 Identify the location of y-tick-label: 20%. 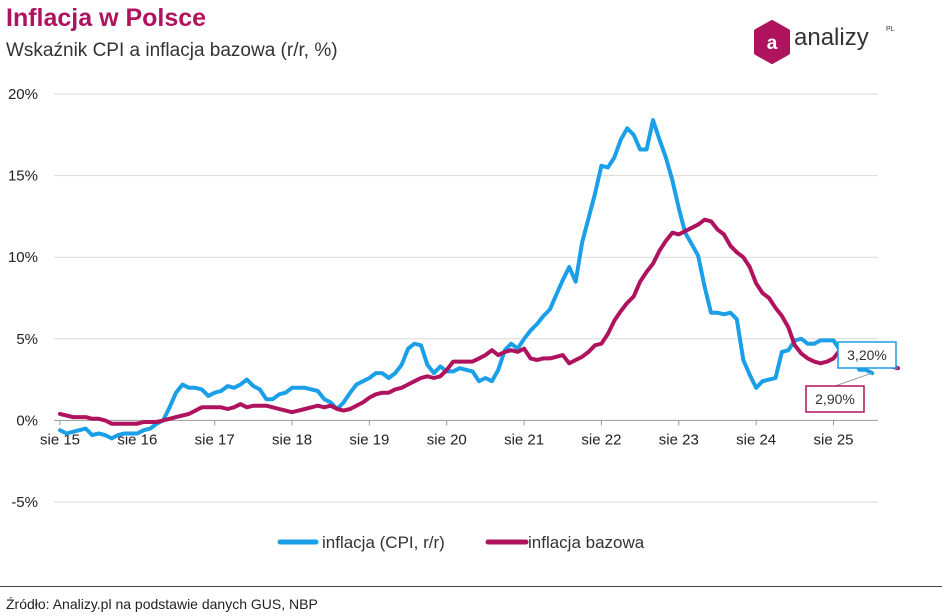
(23, 94).